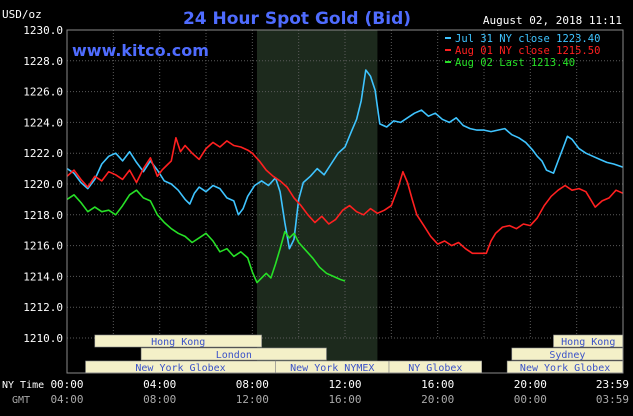 Image resolution: width=633 pixels, height=416 pixels. Describe the element at coordinates (43, 246) in the screenshot. I see `y-tick-label: 1216.0` at that location.